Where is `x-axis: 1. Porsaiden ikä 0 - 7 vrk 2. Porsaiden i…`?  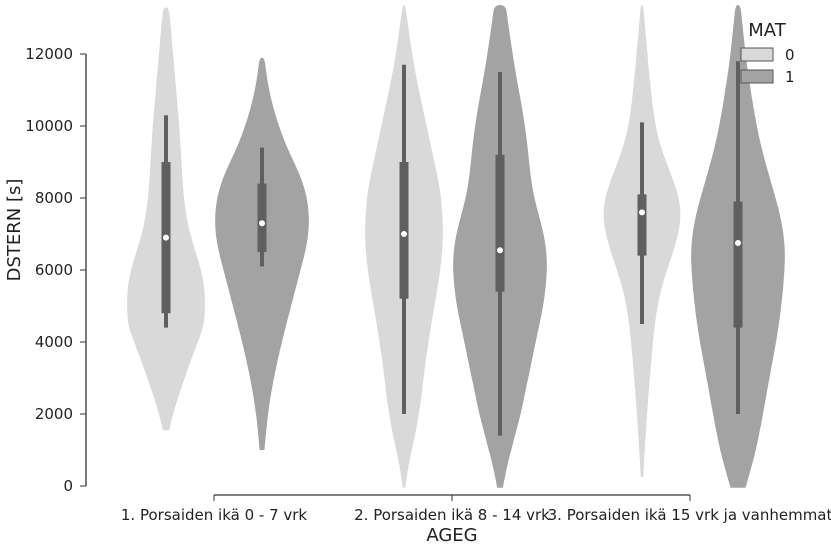
x-axis: 1. Porsaiden ikä 0 - 7 vrk 2. Porsaiden i… is located at coordinates (476, 509).